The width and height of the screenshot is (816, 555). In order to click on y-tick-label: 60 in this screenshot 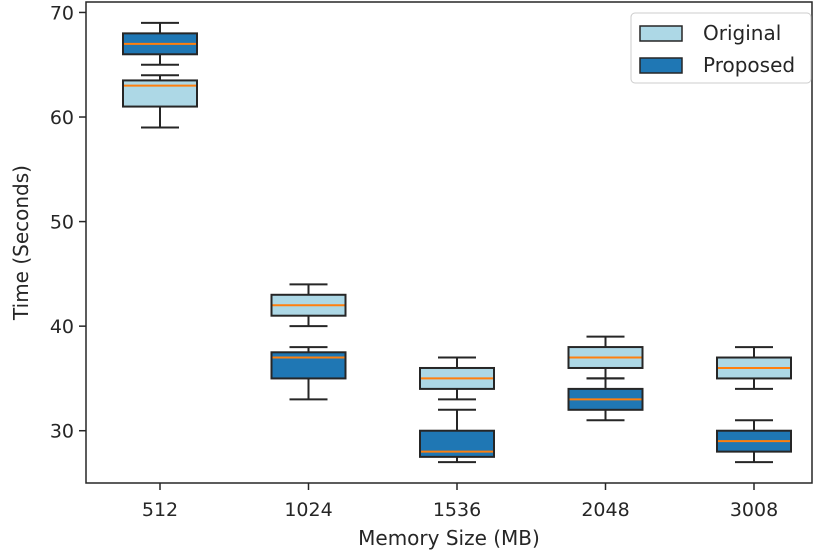, I will do `click(62, 118)`.